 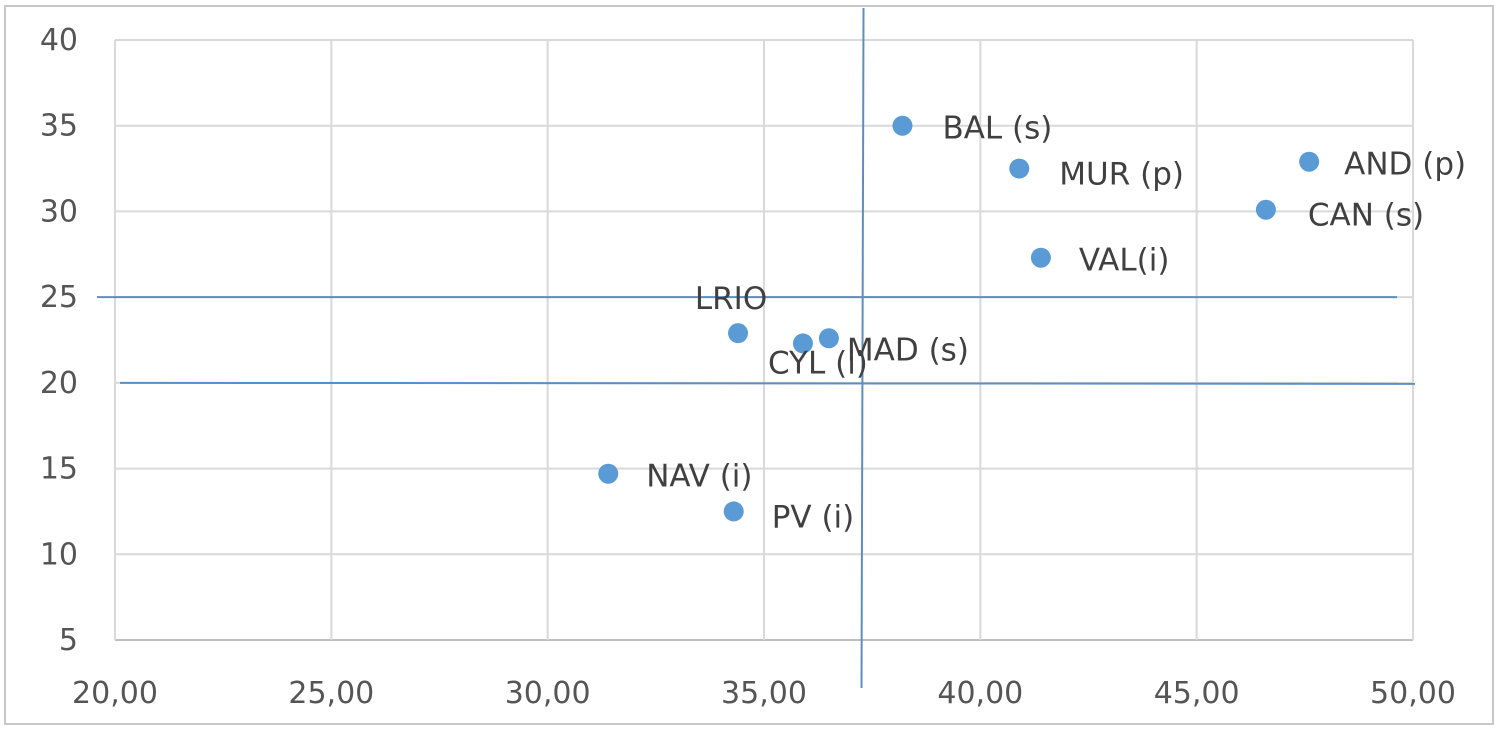 What do you see at coordinates (59, 469) in the screenshot?
I see `y-tick-label: 15` at bounding box center [59, 469].